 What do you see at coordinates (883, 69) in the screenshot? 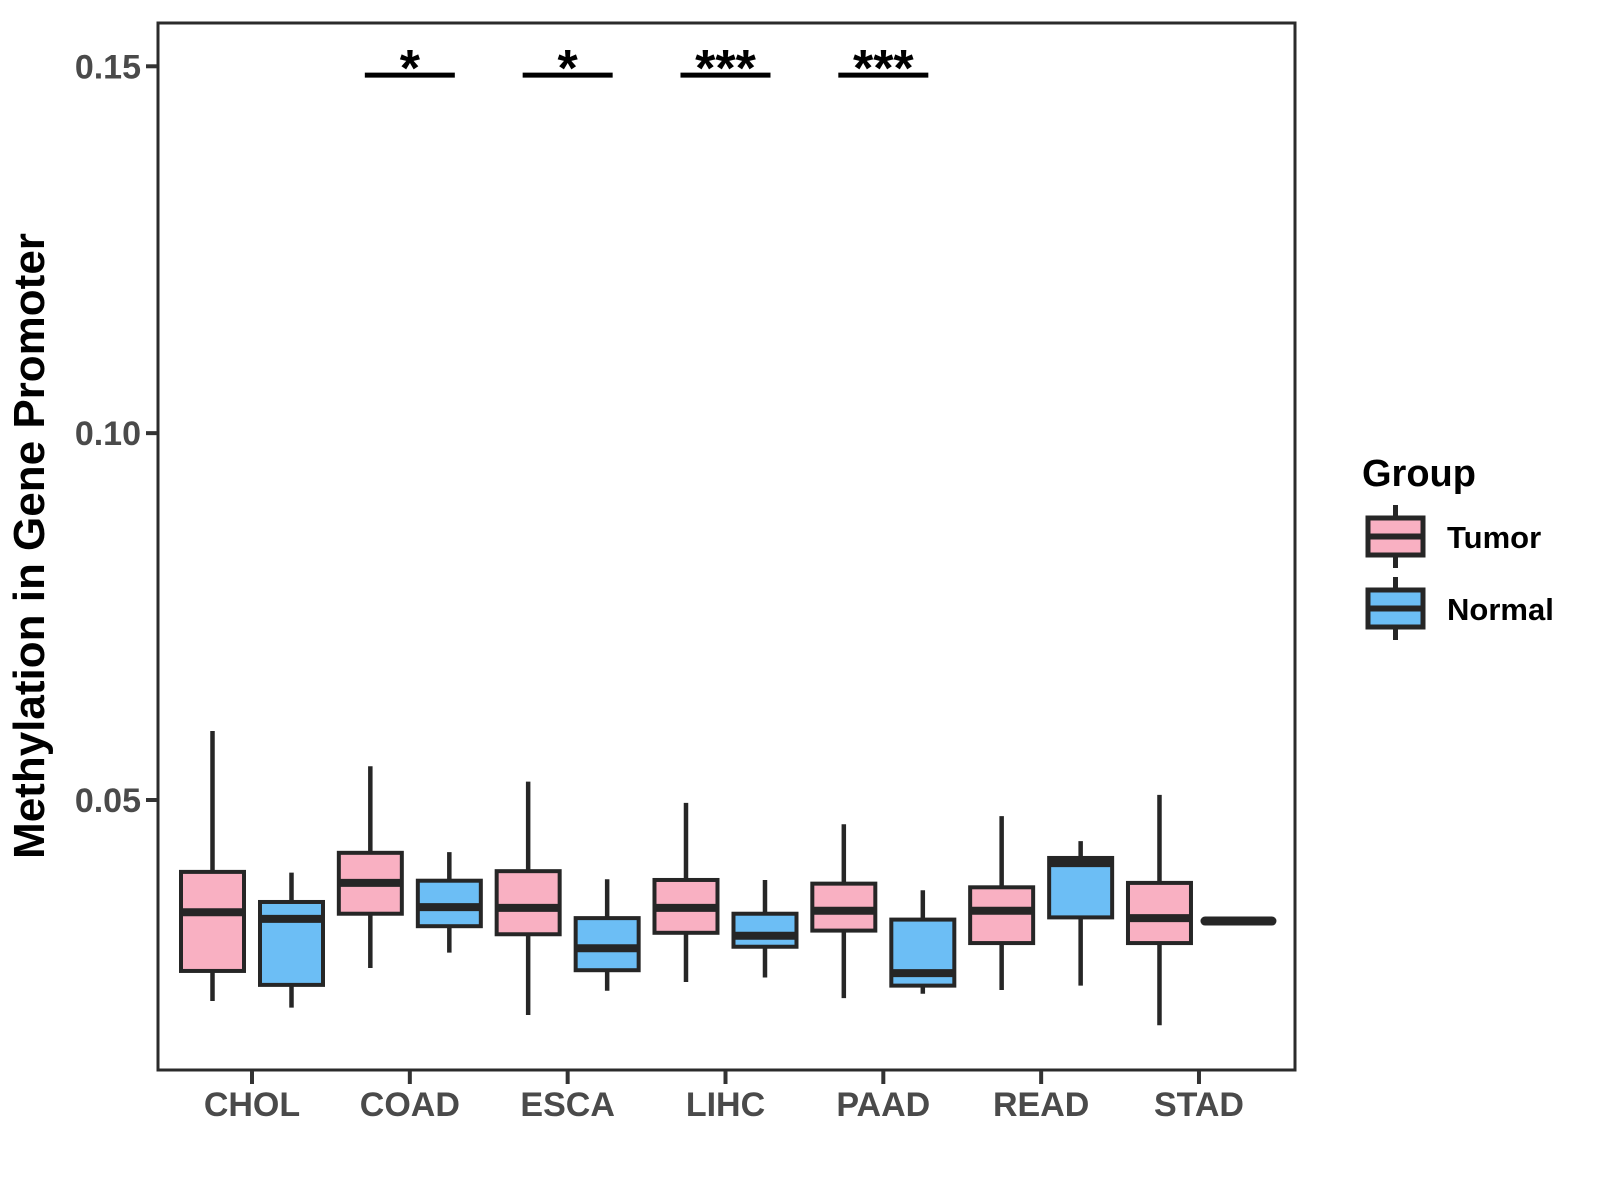
I see `sig-label-PAAD: ***` at bounding box center [883, 69].